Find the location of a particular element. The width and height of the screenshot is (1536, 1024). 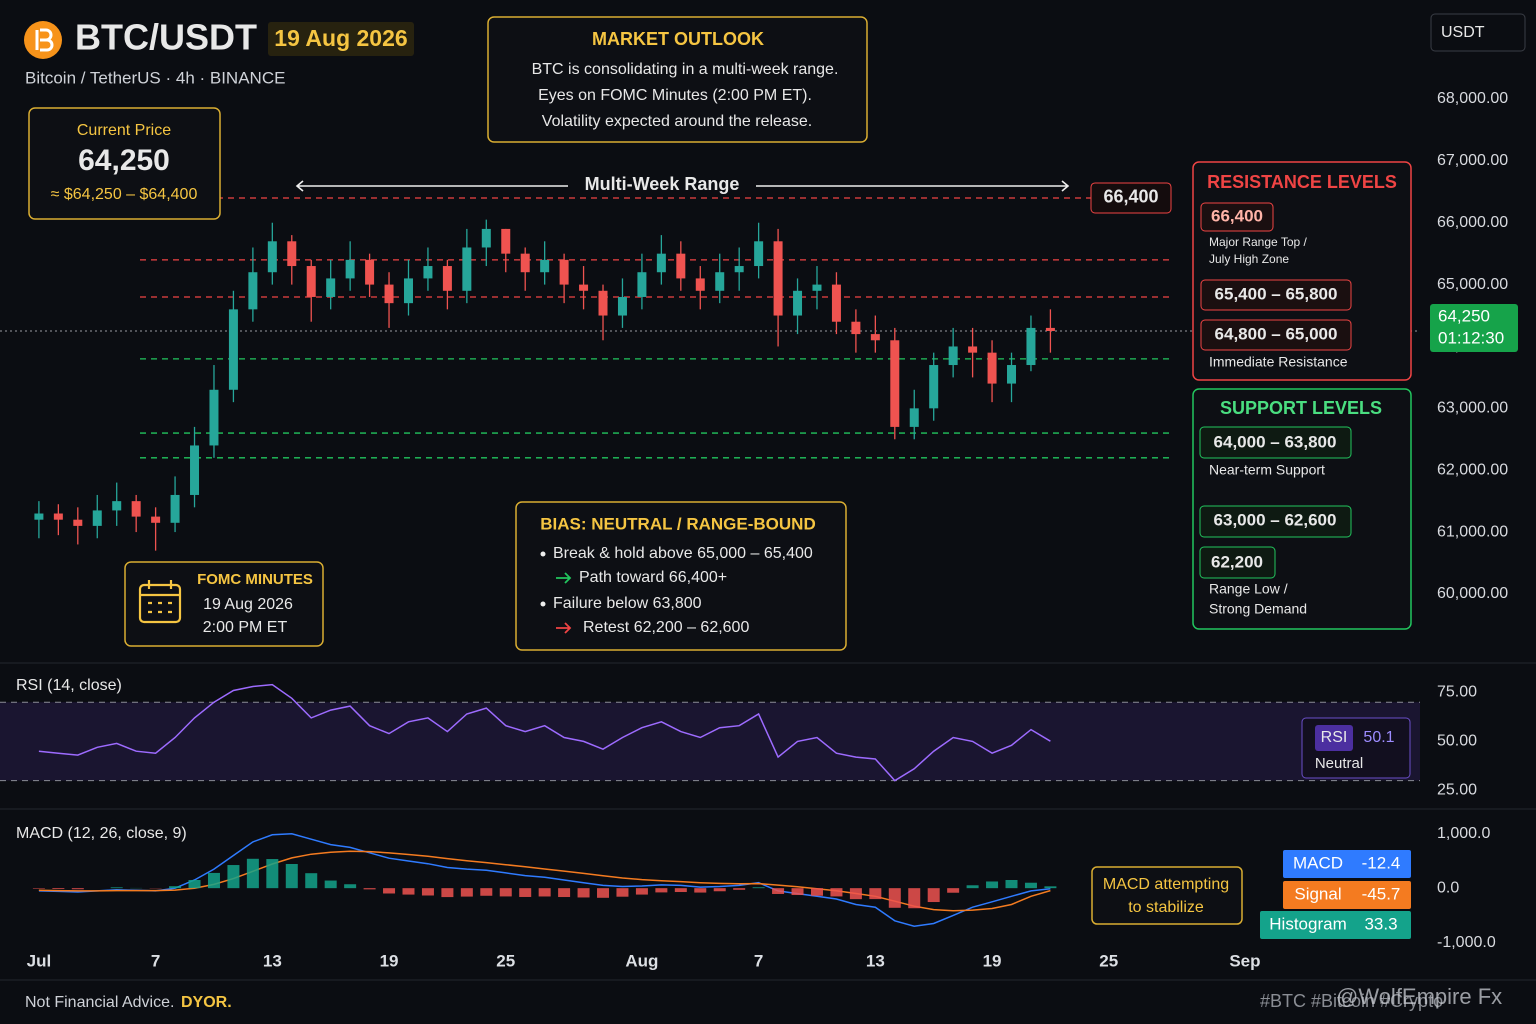

last-price-tag is located at coordinates (1474, 328).